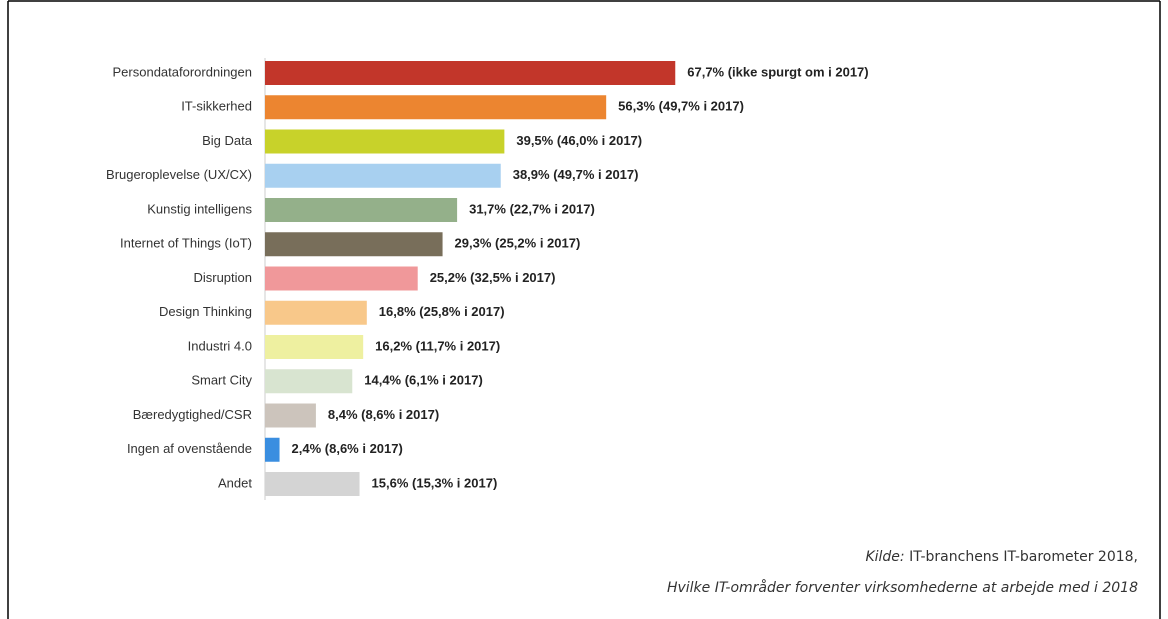 This screenshot has height=619, width=1168. Describe the element at coordinates (222, 277) in the screenshot. I see `category-label: Disruption` at that location.